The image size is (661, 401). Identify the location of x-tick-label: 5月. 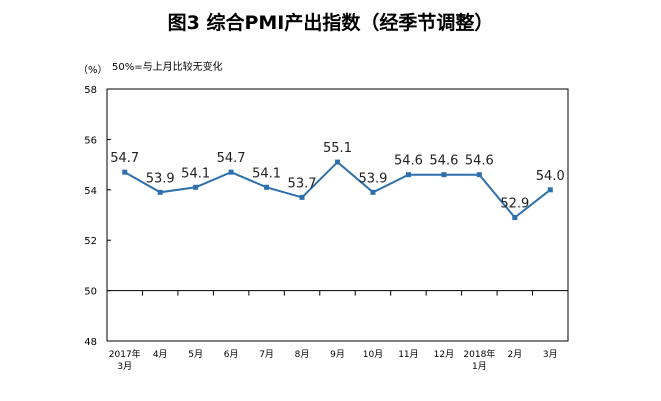
(195, 354).